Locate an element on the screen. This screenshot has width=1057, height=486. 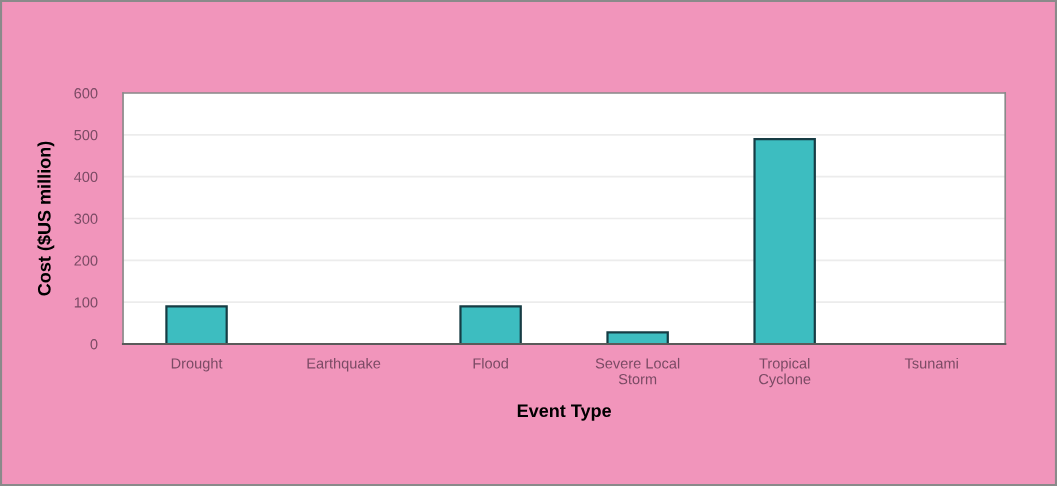
y-tick-label: 0 is located at coordinates (94, 344).